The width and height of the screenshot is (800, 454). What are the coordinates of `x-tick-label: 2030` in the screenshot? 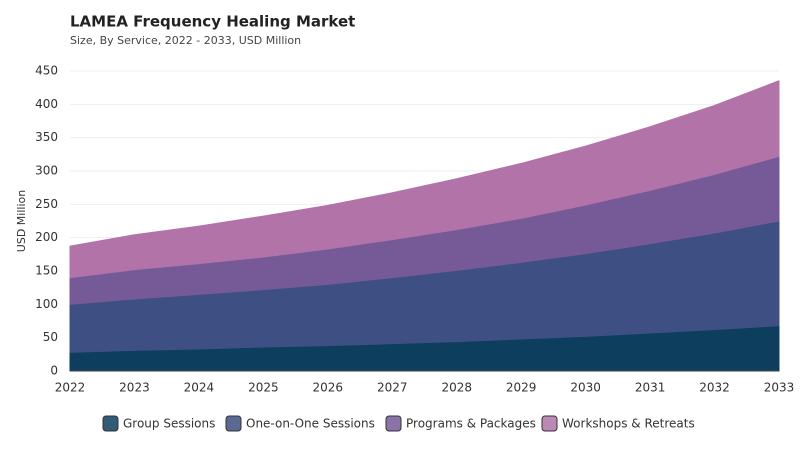 It's located at (585, 388).